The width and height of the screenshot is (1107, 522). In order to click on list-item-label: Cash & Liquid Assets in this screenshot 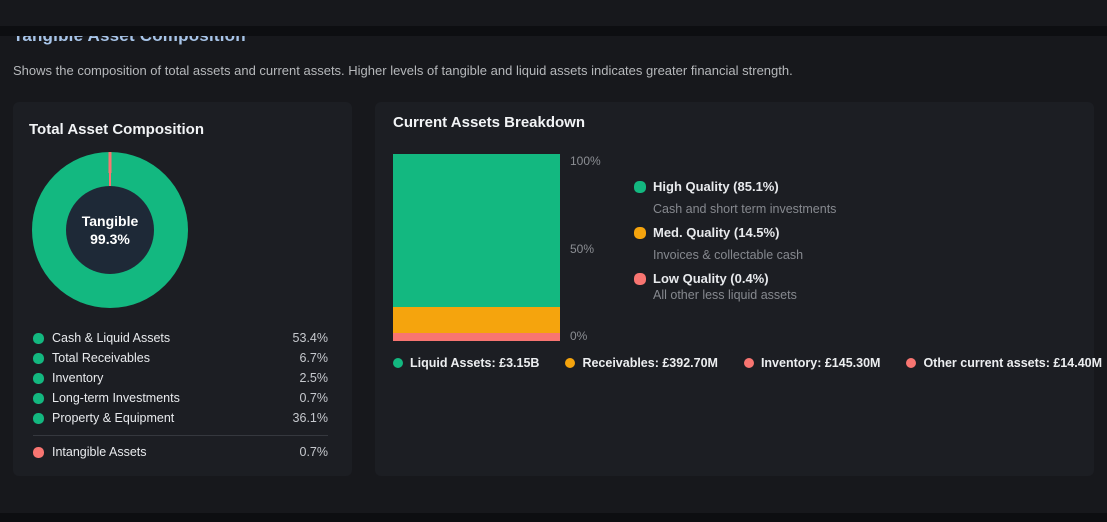, I will do `click(111, 338)`.